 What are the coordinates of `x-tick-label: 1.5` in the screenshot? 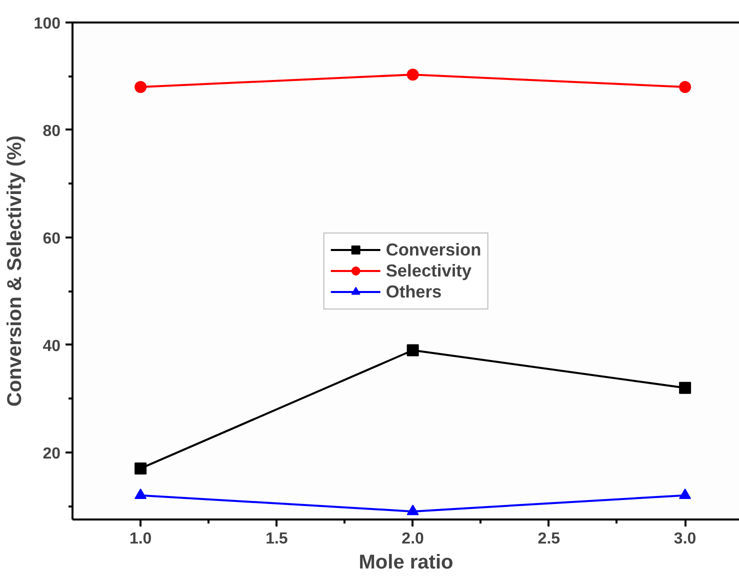 It's located at (277, 539).